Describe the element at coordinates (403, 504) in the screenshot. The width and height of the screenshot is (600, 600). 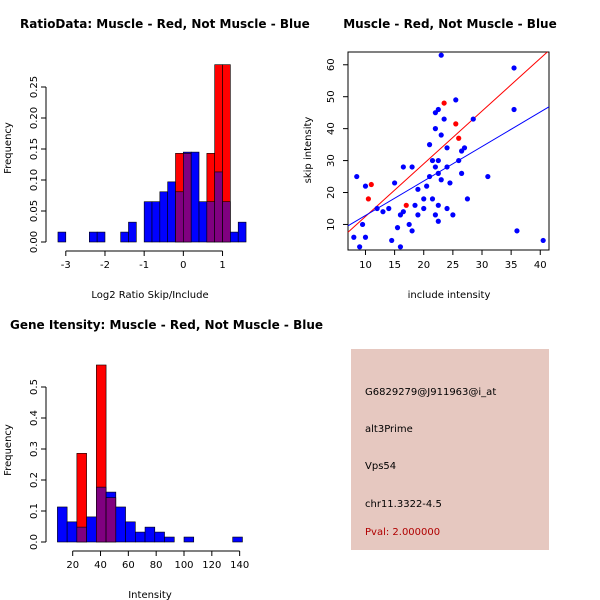
I see `genomic-location: chr11.3322-4.5` at that location.